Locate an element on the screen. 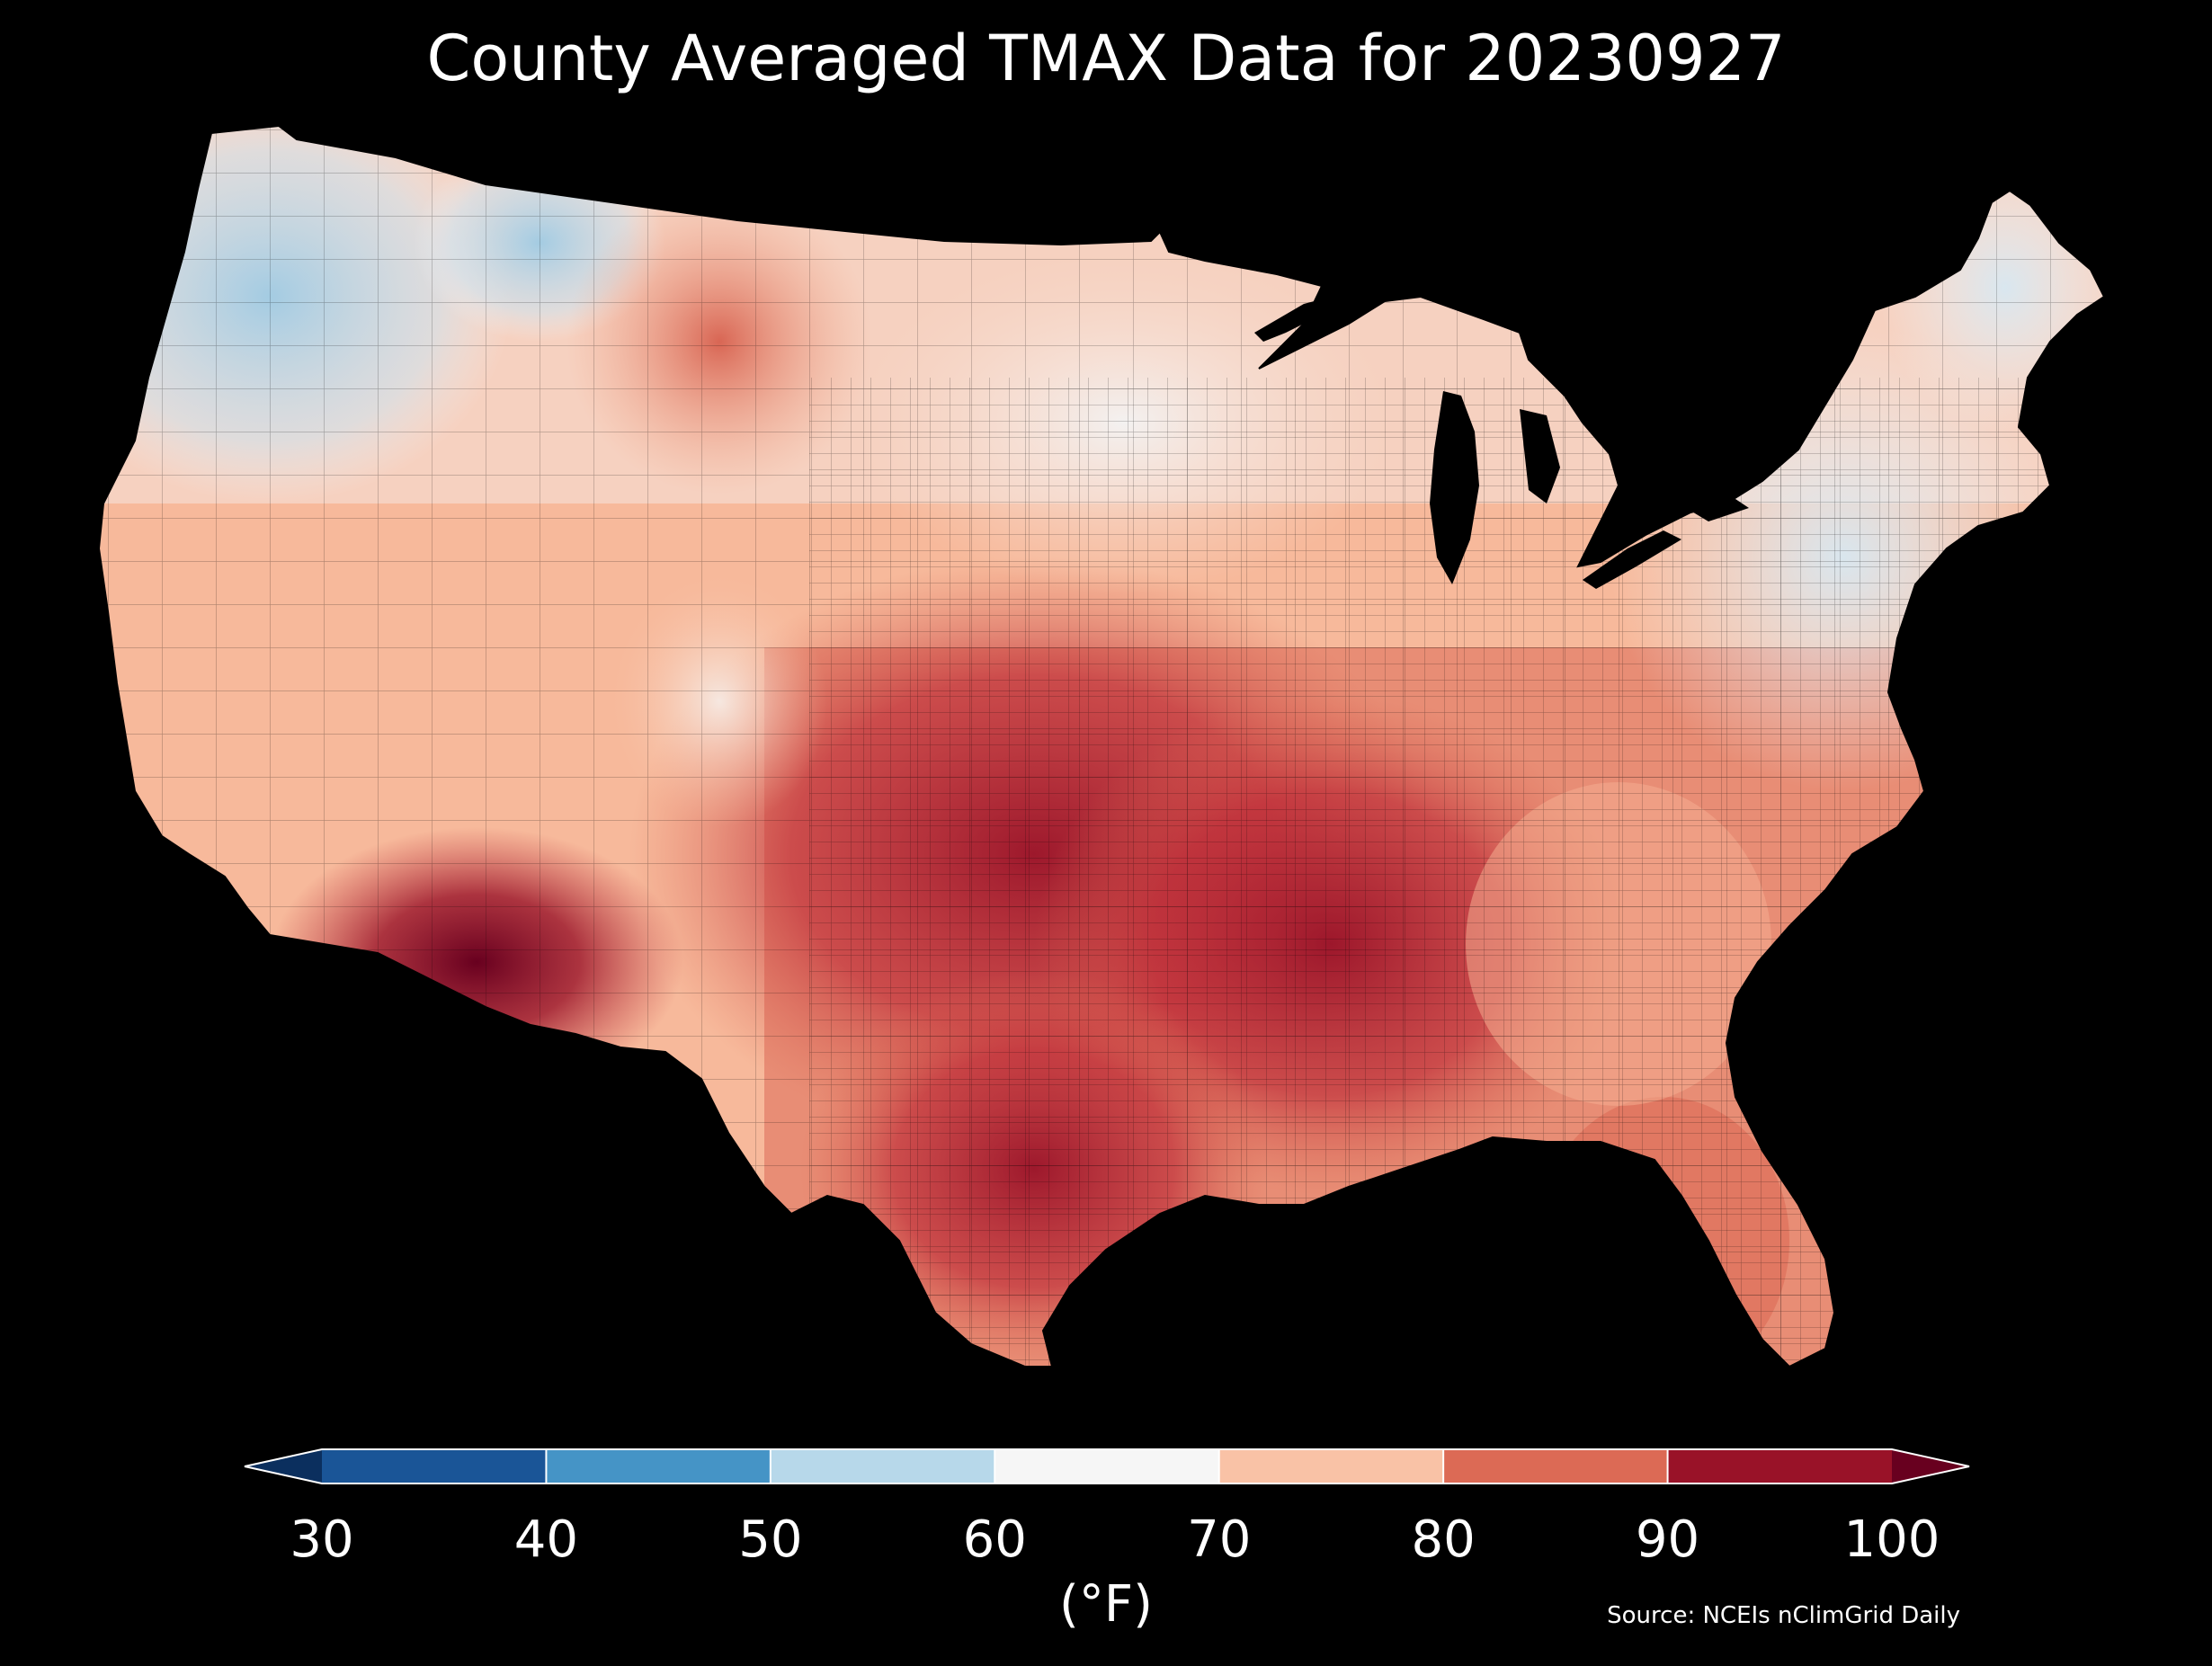 This screenshot has width=2212, height=1666. colorbar-tick-label: 40 is located at coordinates (546, 1540).